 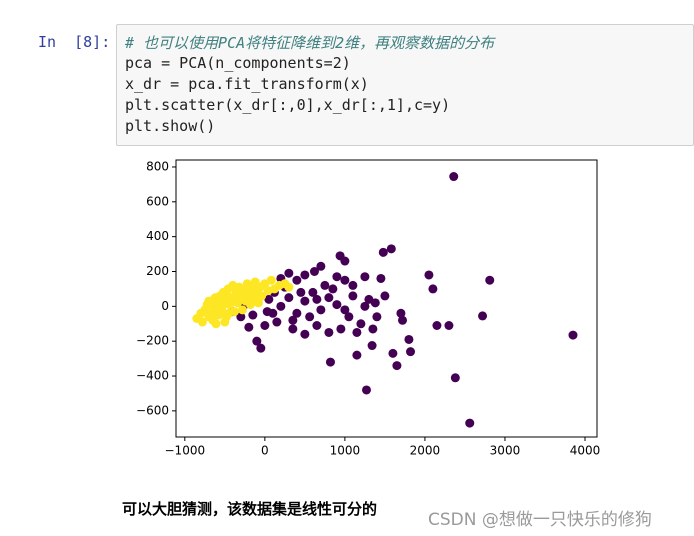 What do you see at coordinates (152, 376) in the screenshot?
I see `y-tick-label: −400` at bounding box center [152, 376].